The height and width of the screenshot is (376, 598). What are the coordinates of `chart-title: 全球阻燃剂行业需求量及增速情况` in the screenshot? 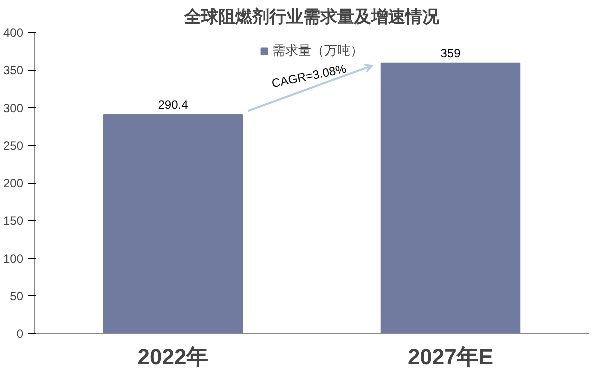 It's located at (312, 18).